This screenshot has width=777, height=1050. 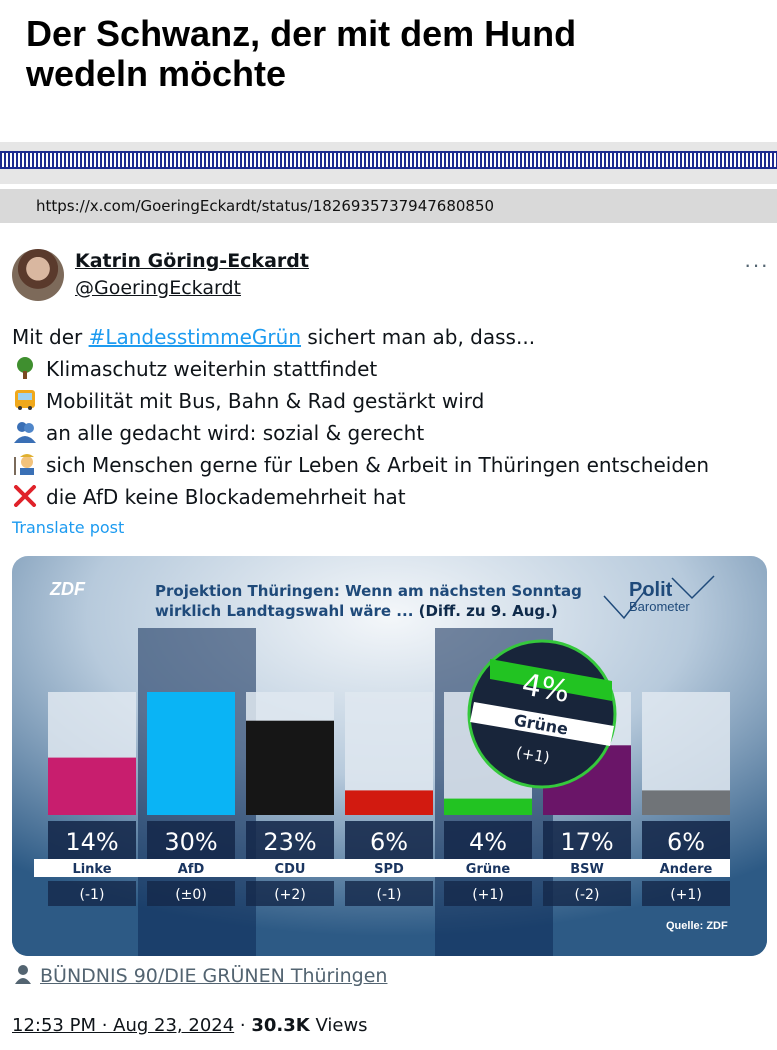 I want to click on party-label: Grüne, so click(x=488, y=869).